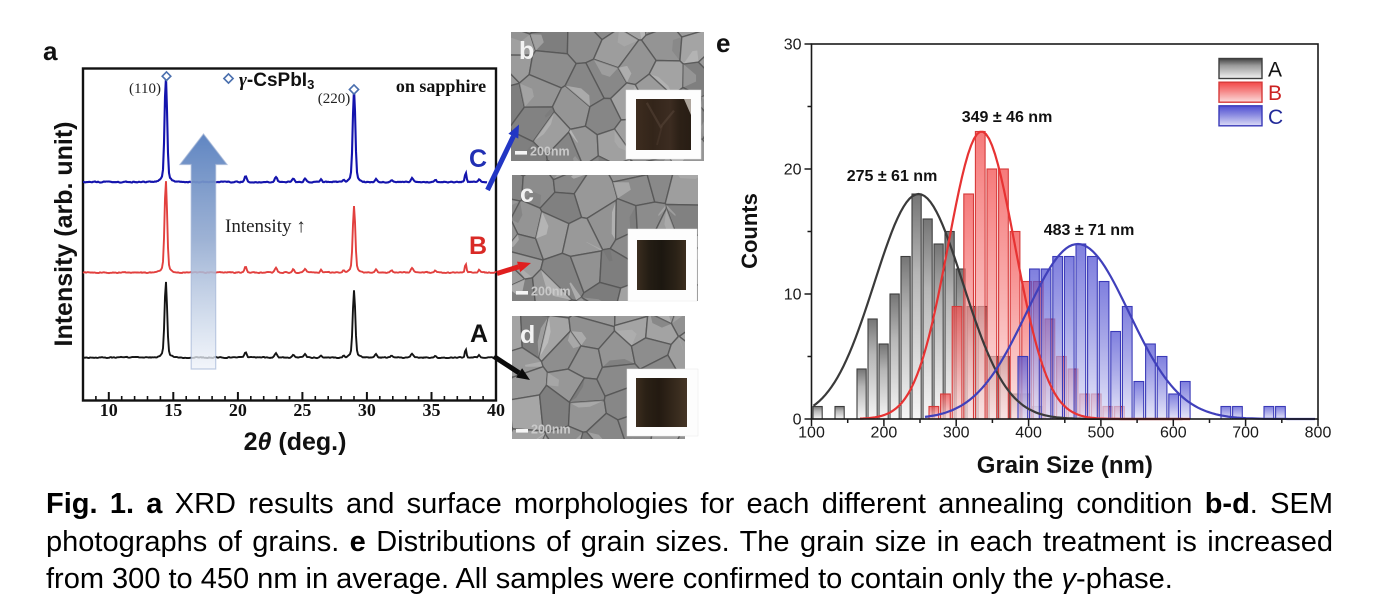  I want to click on svg-text: Grain Size (nm), so click(1065, 465).